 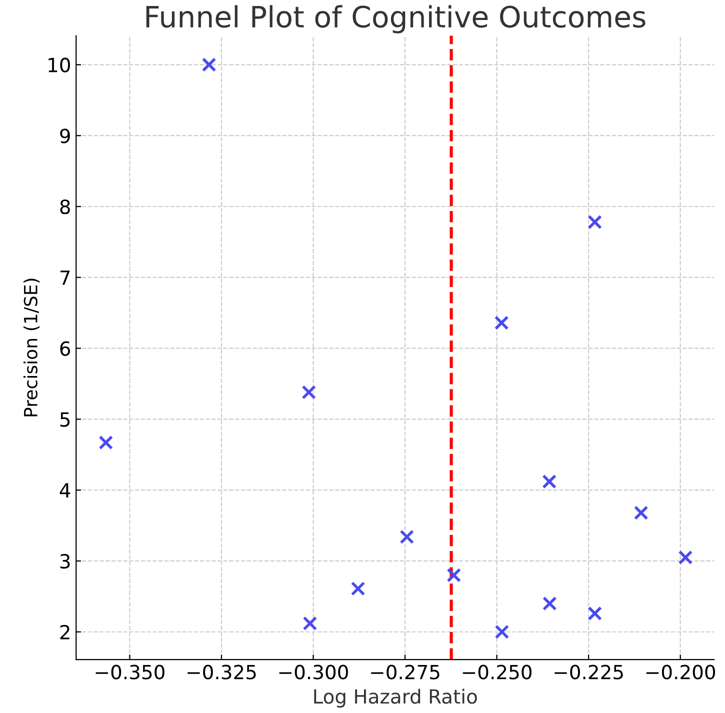 What do you see at coordinates (65, 348) in the screenshot?
I see `y-tick-label: 6` at bounding box center [65, 348].